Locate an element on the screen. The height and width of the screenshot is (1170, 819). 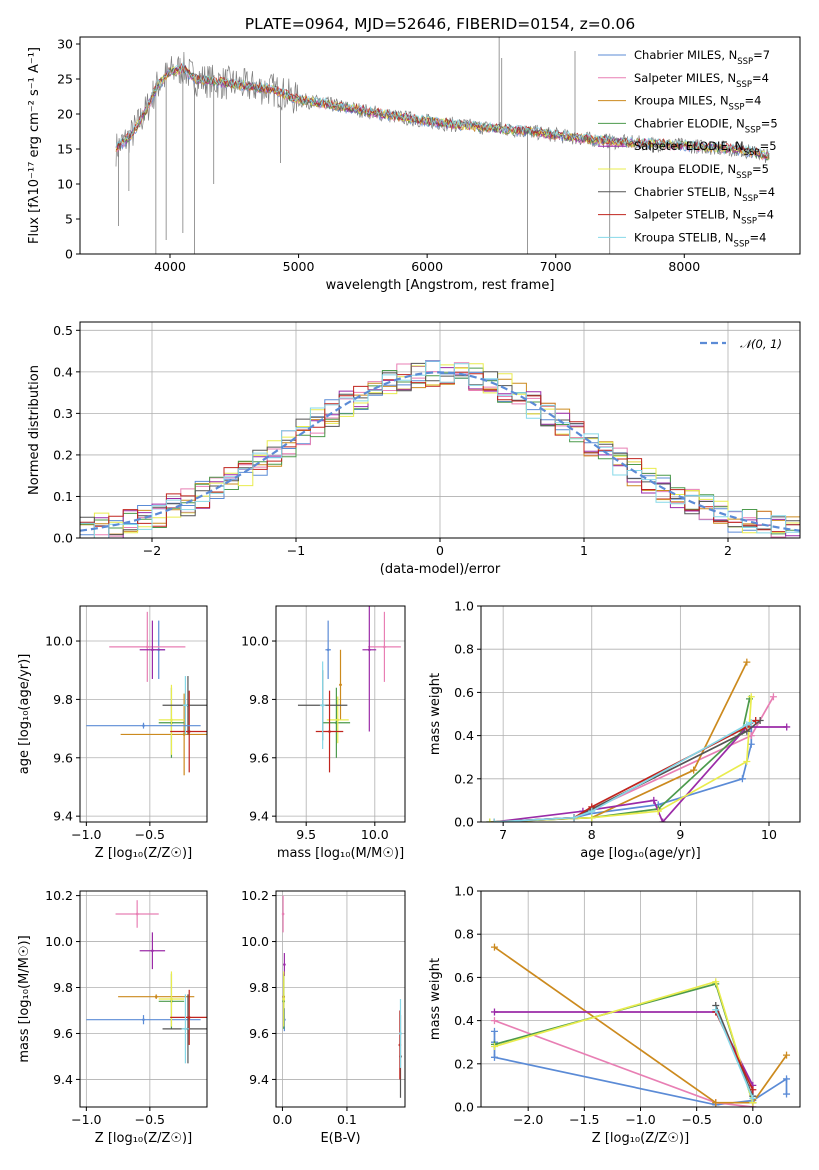
x-axis-label: wavelength [Angstrom, rest frame] is located at coordinates (440, 285).